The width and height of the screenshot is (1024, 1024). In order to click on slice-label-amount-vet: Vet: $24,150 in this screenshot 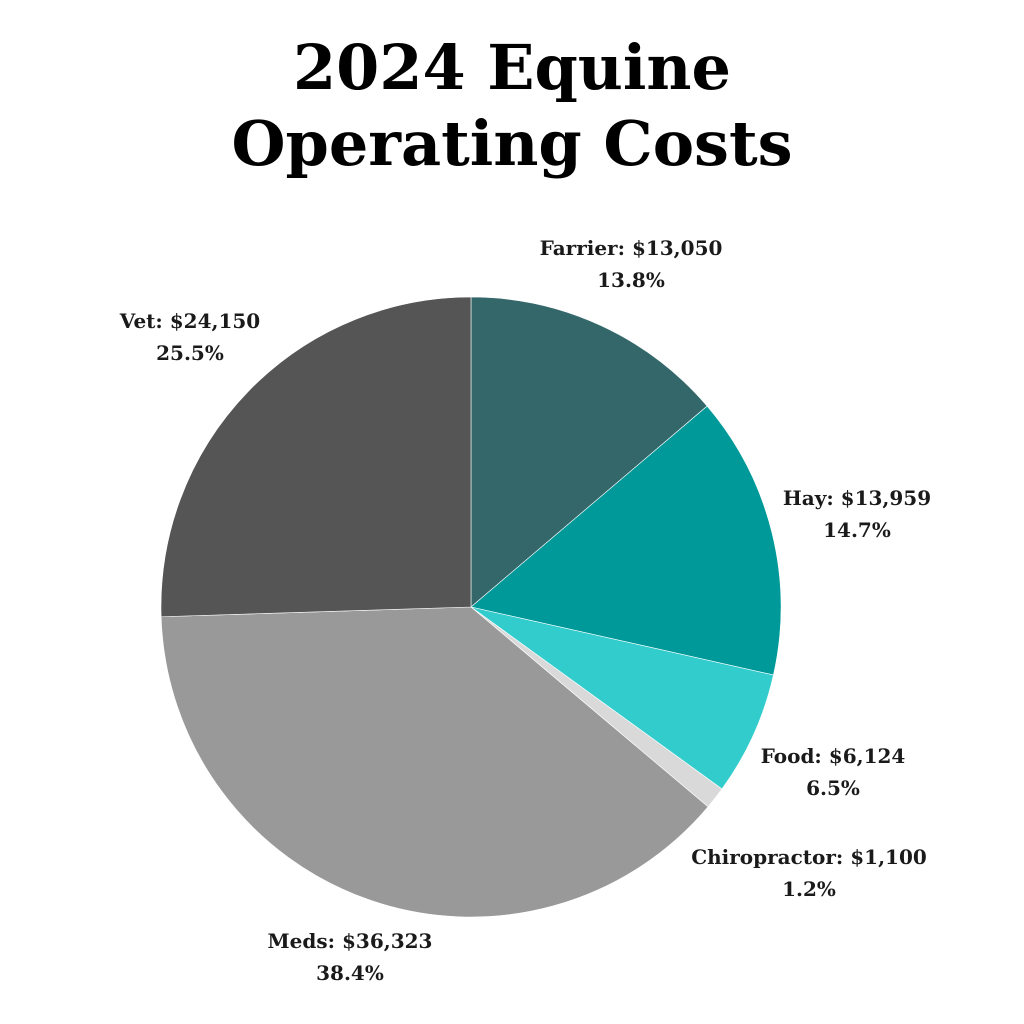, I will do `click(189, 321)`.